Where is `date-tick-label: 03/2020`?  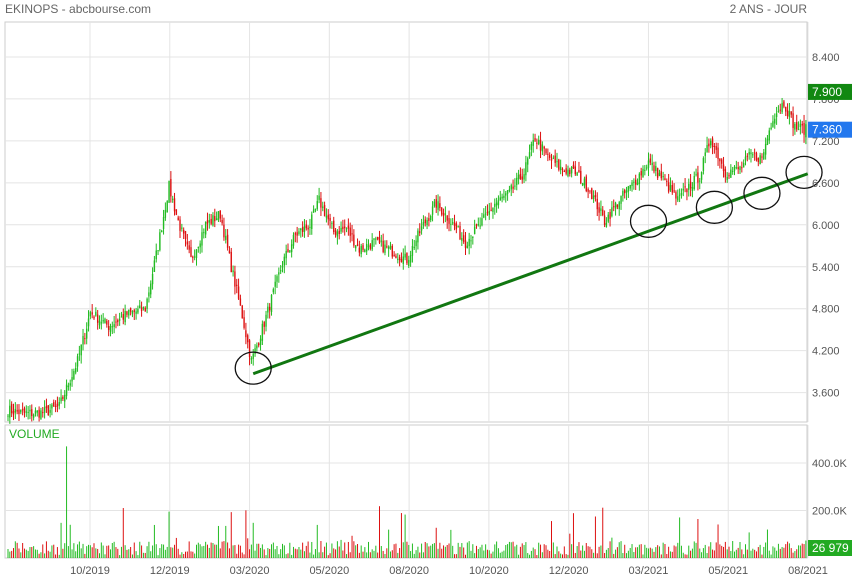 date-tick-label: 03/2020 is located at coordinates (250, 571).